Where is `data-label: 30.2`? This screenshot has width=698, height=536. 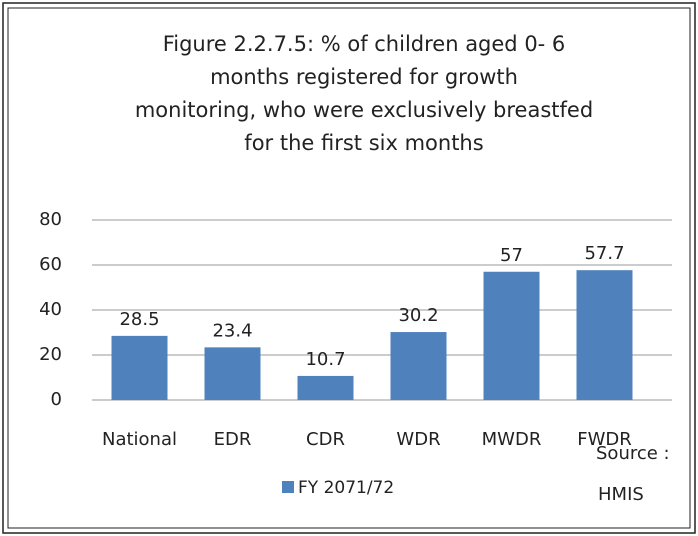
data-label: 30.2 is located at coordinates (418, 315).